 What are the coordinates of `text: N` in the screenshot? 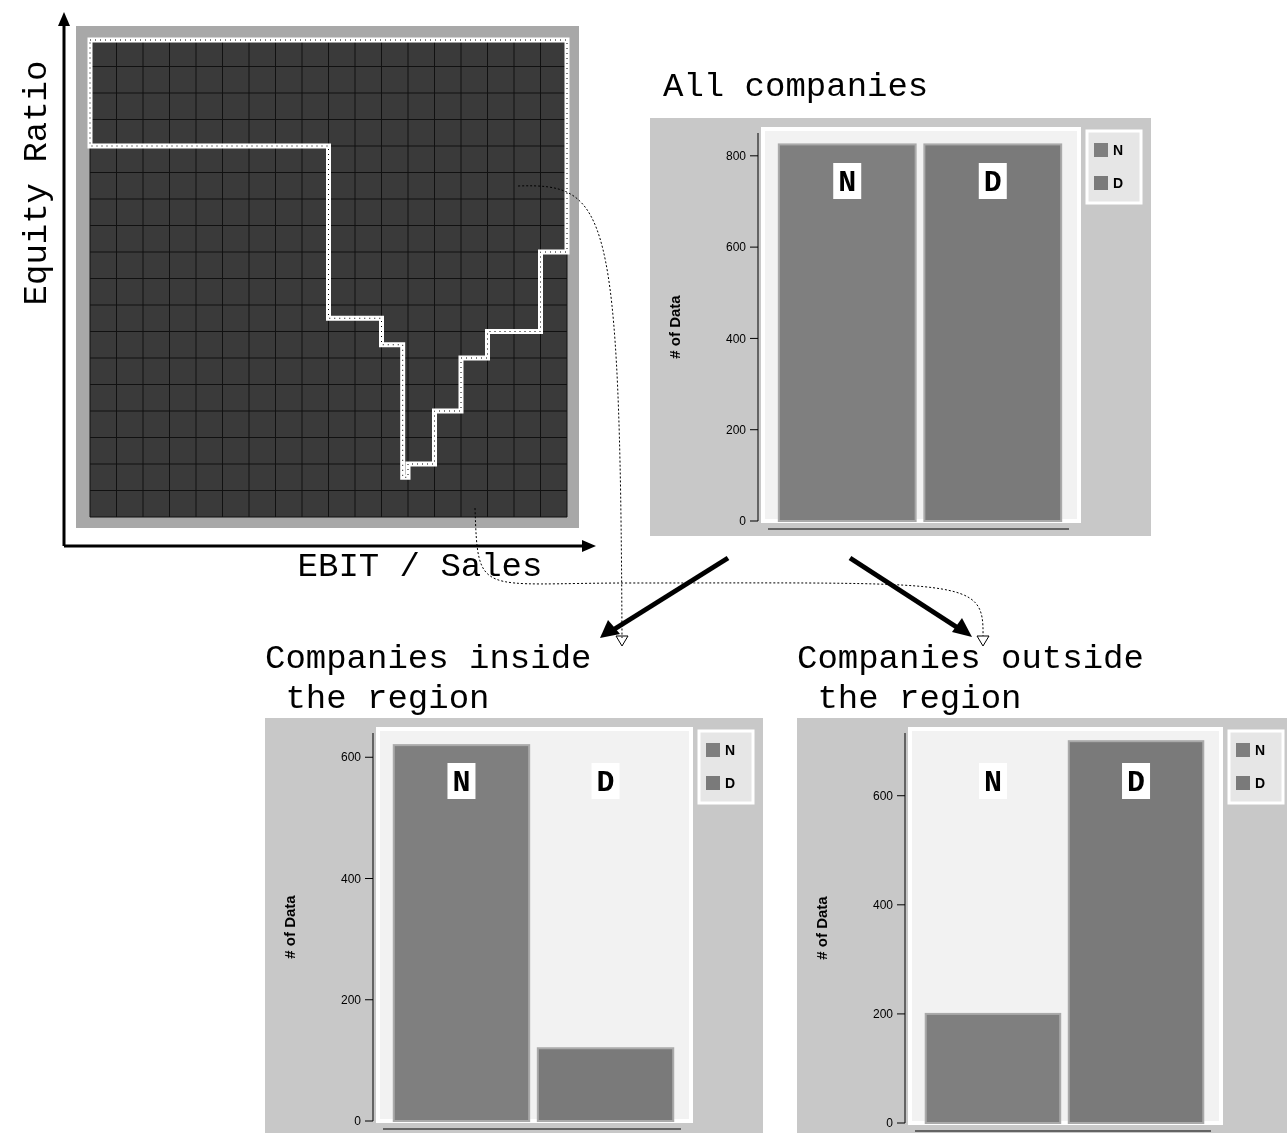 It's located at (1118, 149).